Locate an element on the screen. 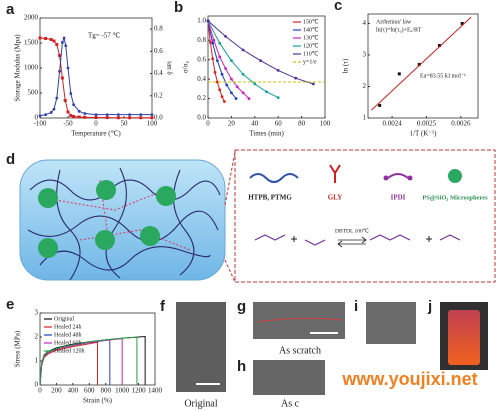 This screenshot has width=500, height=411. y-tick-label: 500 is located at coordinates (33, 93).